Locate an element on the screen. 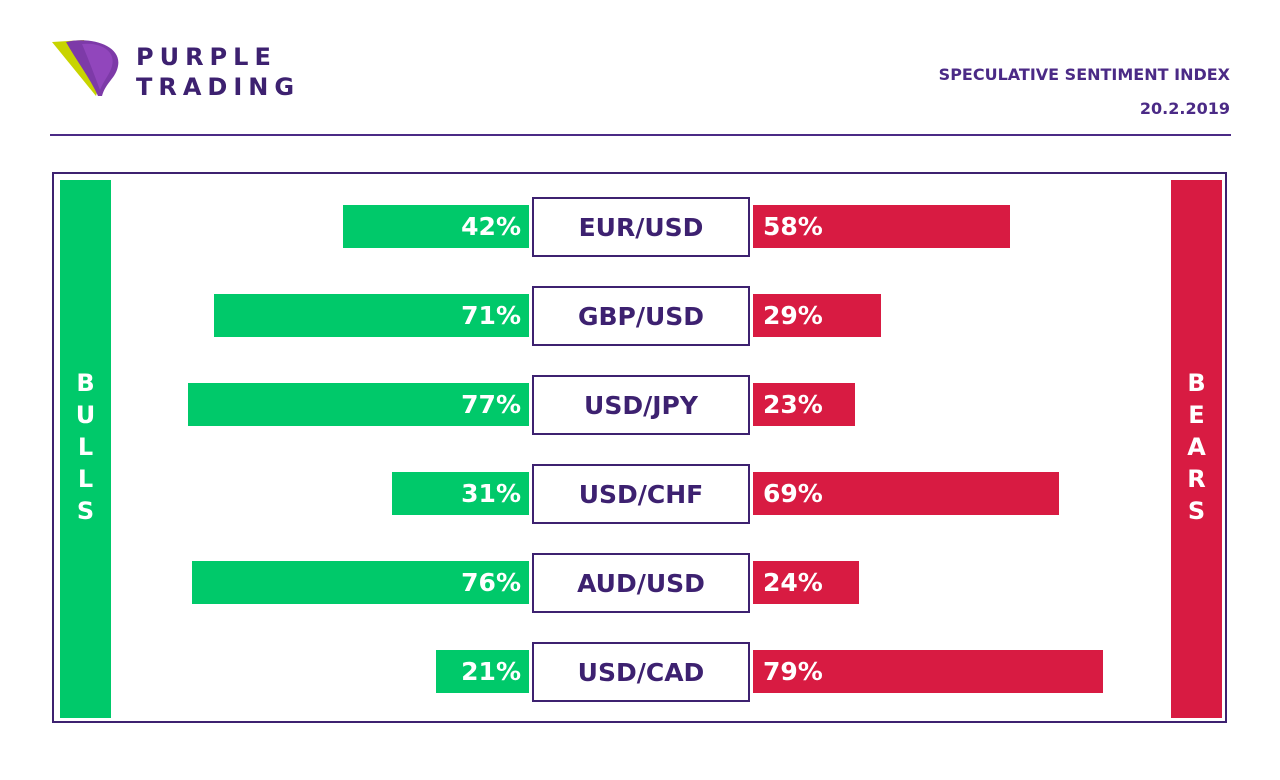  bear-value-label: 79% is located at coordinates (793, 671).